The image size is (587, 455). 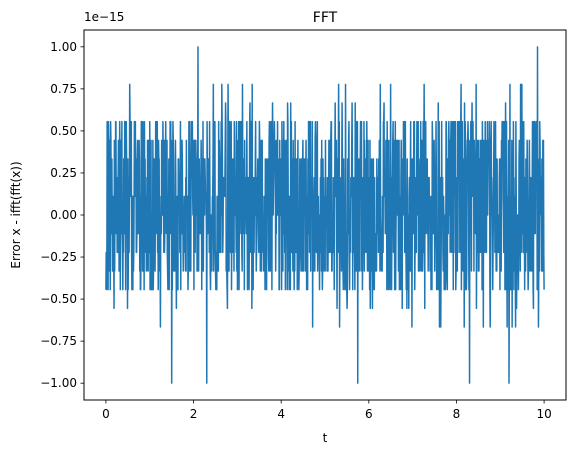 I want to click on y-tick-label: 0.75, so click(x=63, y=89).